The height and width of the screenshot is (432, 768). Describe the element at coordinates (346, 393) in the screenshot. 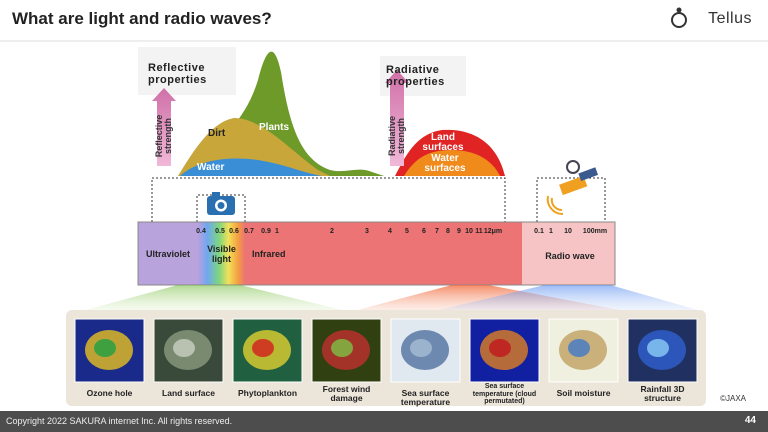

I see `application-caption: Forest wind damage` at that location.